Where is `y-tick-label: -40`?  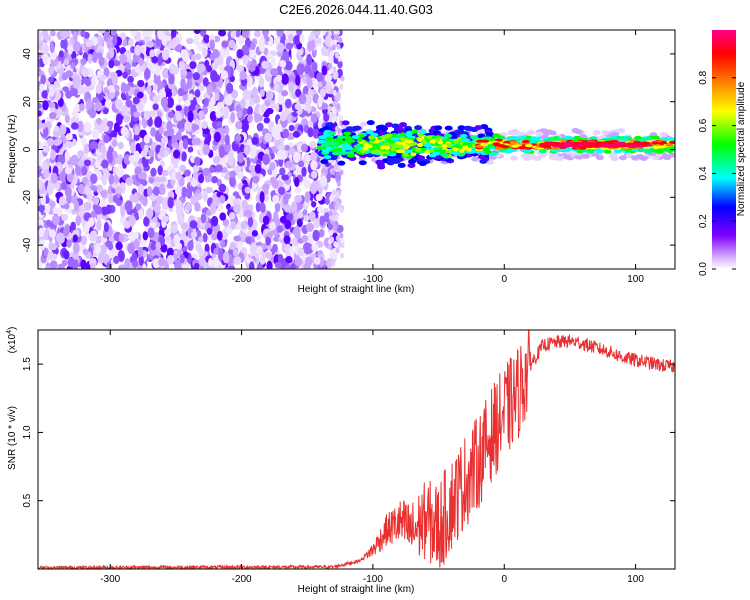 y-tick-label: -40 is located at coordinates (27, 244).